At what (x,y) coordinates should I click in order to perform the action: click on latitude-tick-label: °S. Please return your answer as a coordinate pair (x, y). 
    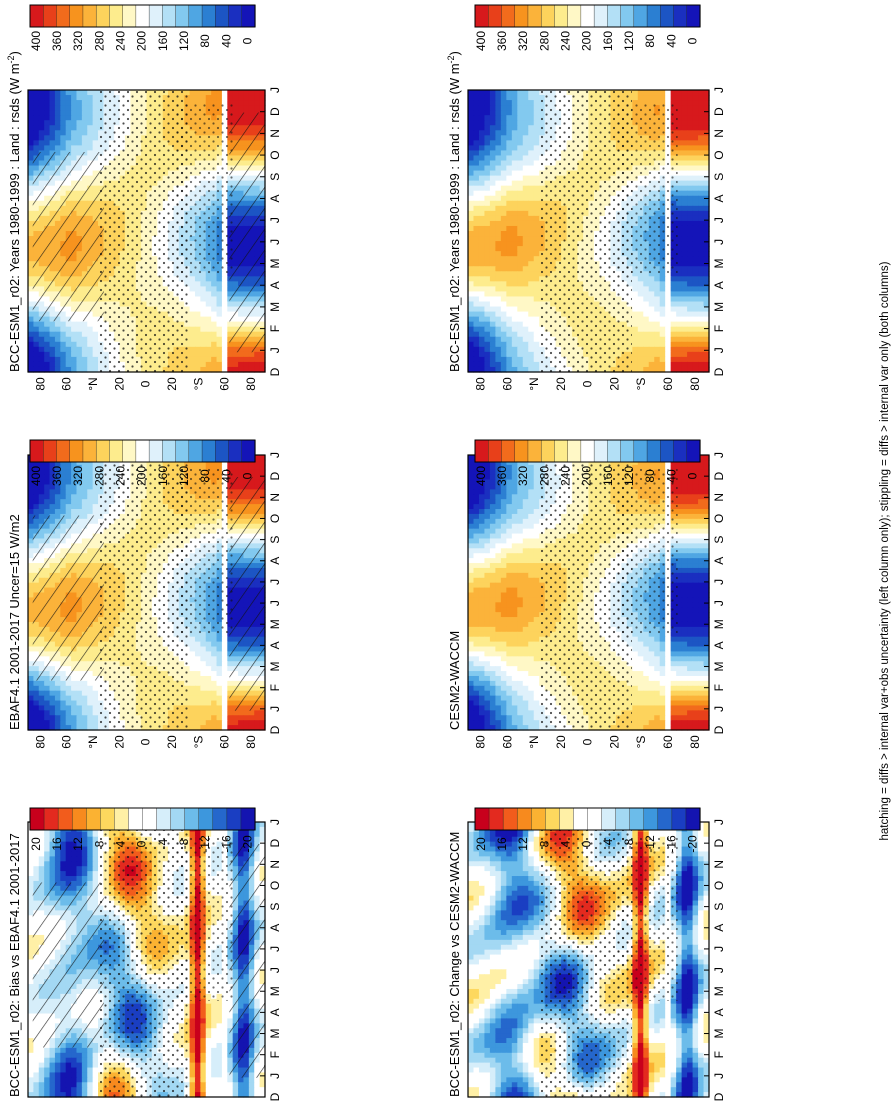
    Looking at the image, I should click on (198, 384).